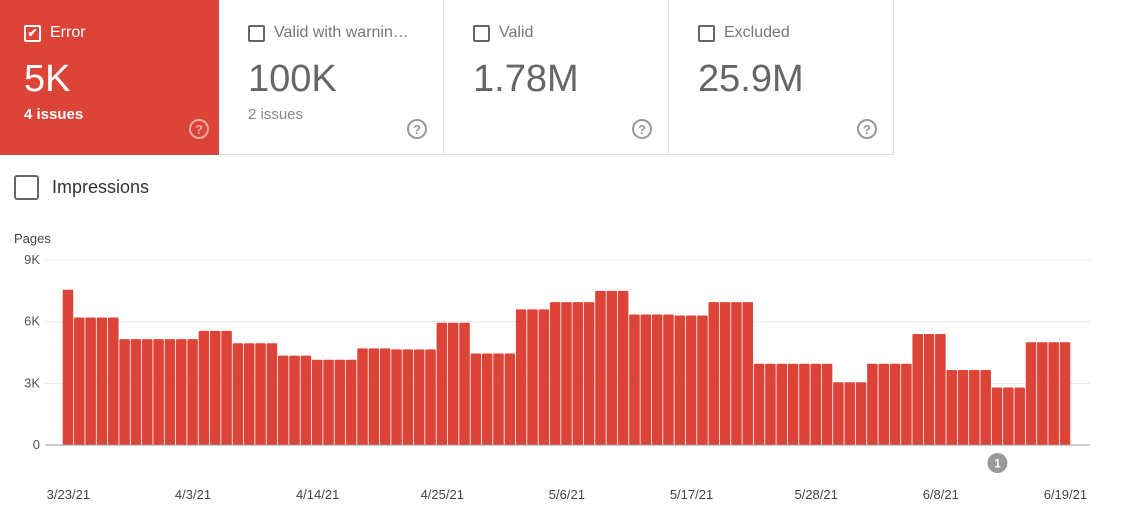 The width and height of the screenshot is (1128, 523). Describe the element at coordinates (317, 494) in the screenshot. I see `x-tick-label: 4/14/21` at that location.